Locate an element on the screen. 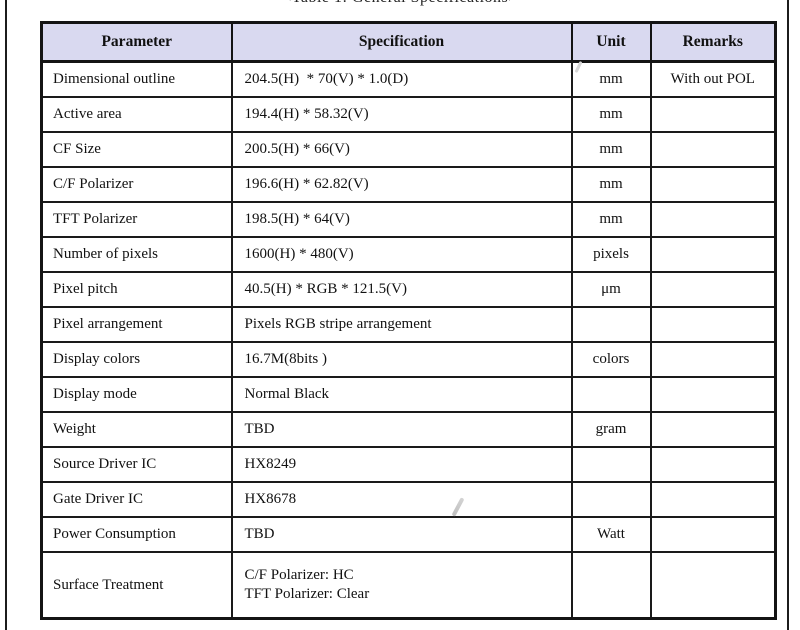 This screenshot has width=800, height=630. table-row: Display mode Normal Black is located at coordinates (408, 394).